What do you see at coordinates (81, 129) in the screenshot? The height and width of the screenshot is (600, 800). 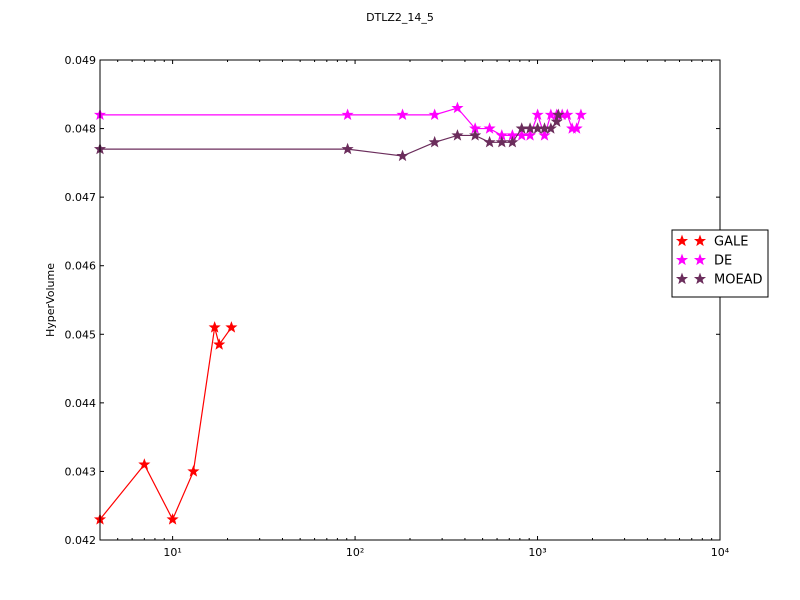 I see `y-tick-label: 0.048` at bounding box center [81, 129].